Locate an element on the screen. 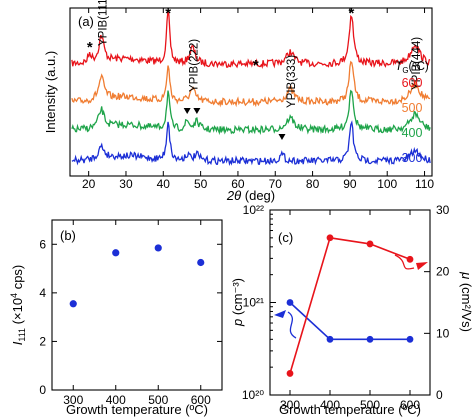 The image size is (474, 420). blue-arrowhead is located at coordinates (280, 314).